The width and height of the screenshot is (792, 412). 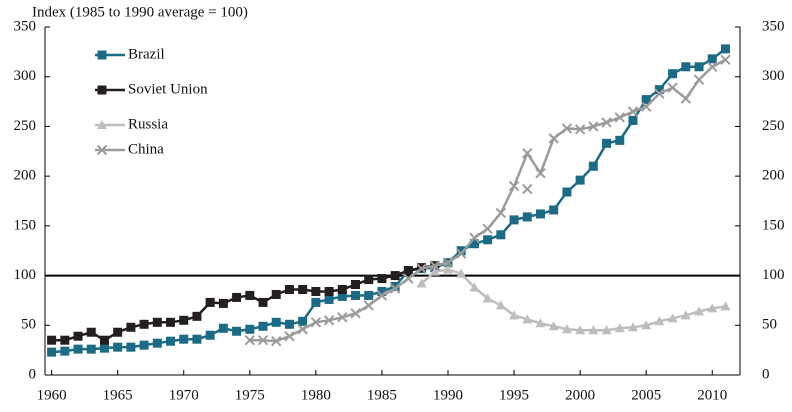 What do you see at coordinates (140, 12) in the screenshot?
I see `y-axis-label: Index (1985 to 1990 average = 100)` at bounding box center [140, 12].